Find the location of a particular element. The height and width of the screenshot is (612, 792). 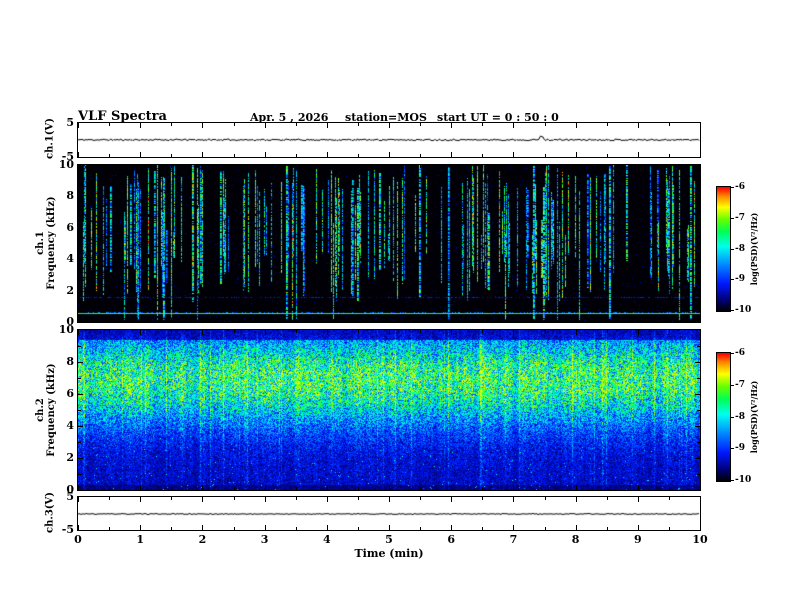

colorbar-tick-label: -7 is located at coordinates (740, 218).